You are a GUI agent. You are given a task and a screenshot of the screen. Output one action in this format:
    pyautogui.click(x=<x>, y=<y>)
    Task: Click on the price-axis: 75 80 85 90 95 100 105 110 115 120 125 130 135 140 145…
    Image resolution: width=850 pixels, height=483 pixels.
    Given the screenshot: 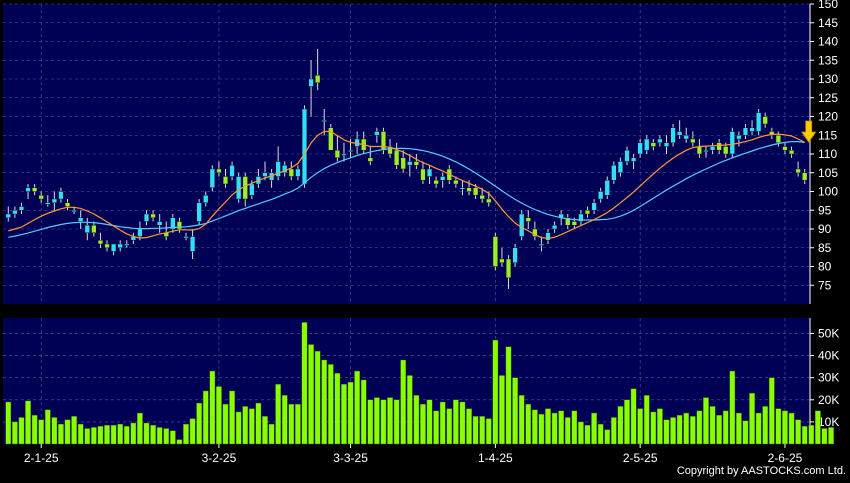 What is the action you would take?
    pyautogui.click(x=823, y=152)
    